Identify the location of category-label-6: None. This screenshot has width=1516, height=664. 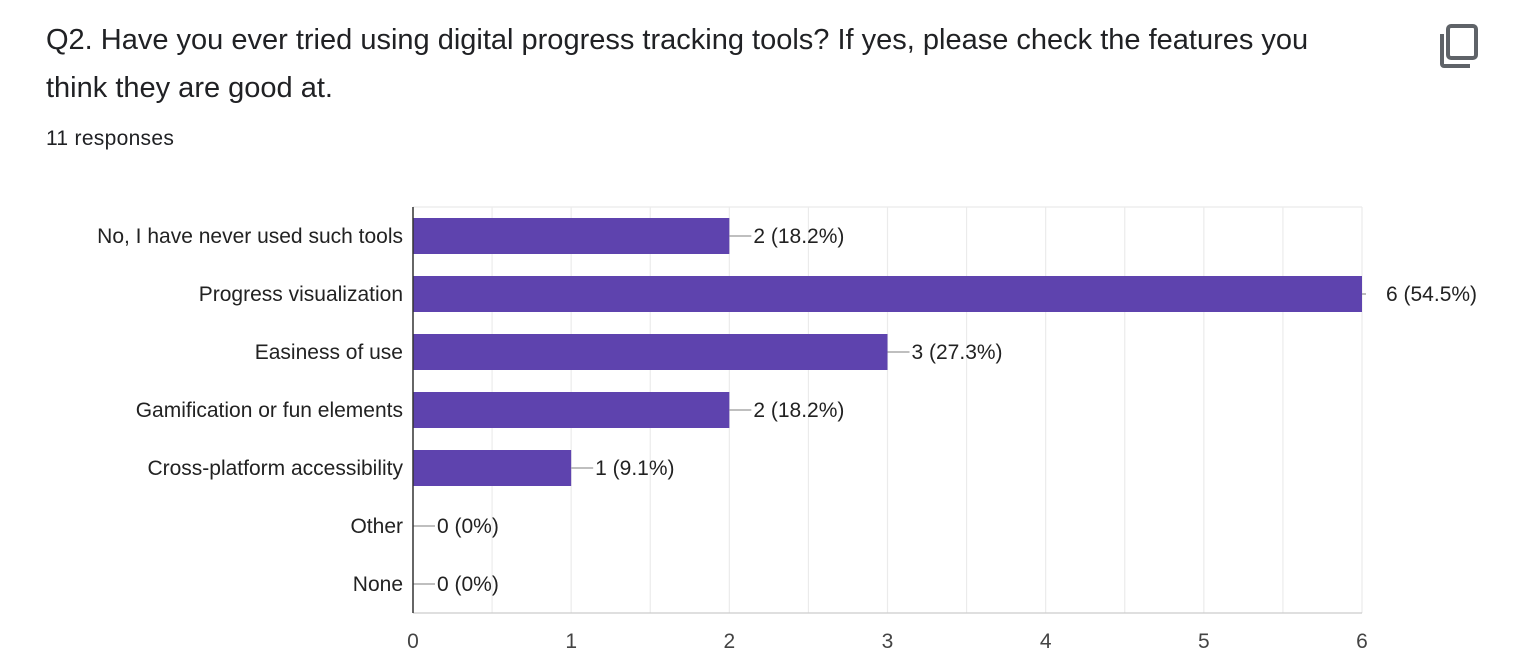
(378, 584).